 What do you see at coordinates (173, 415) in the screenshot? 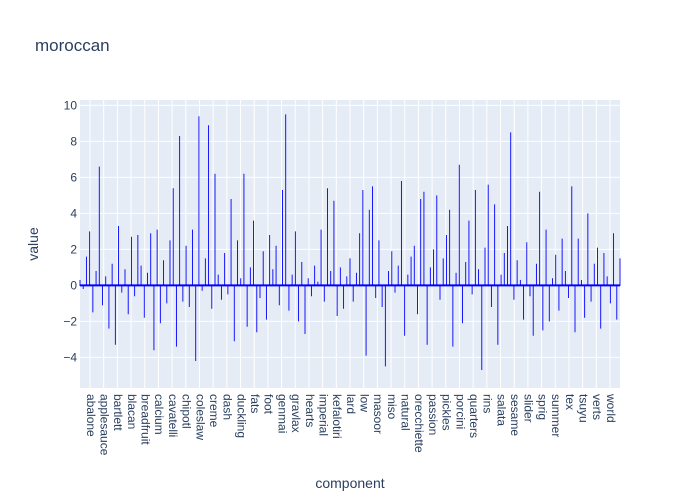
I see `x-tick-label: cavatelli` at bounding box center [173, 415].